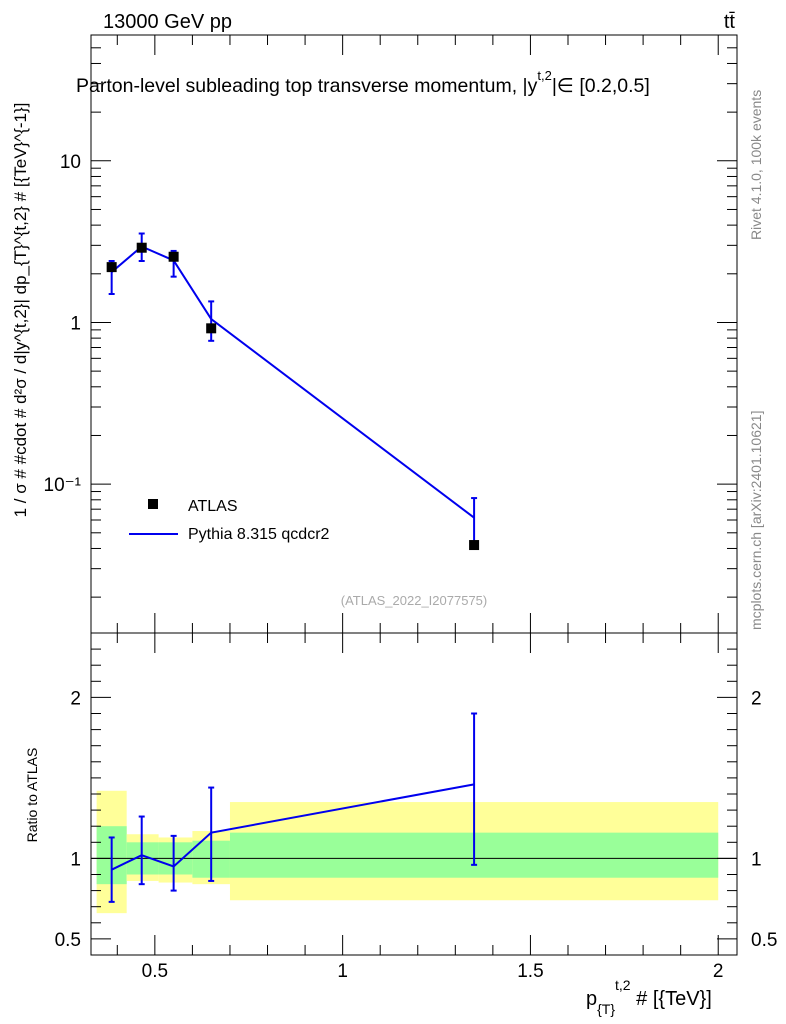  What do you see at coordinates (756, 520) in the screenshot?
I see `mcplots-label: mcplots.cern.ch [arXiv:2401.10621]` at bounding box center [756, 520].